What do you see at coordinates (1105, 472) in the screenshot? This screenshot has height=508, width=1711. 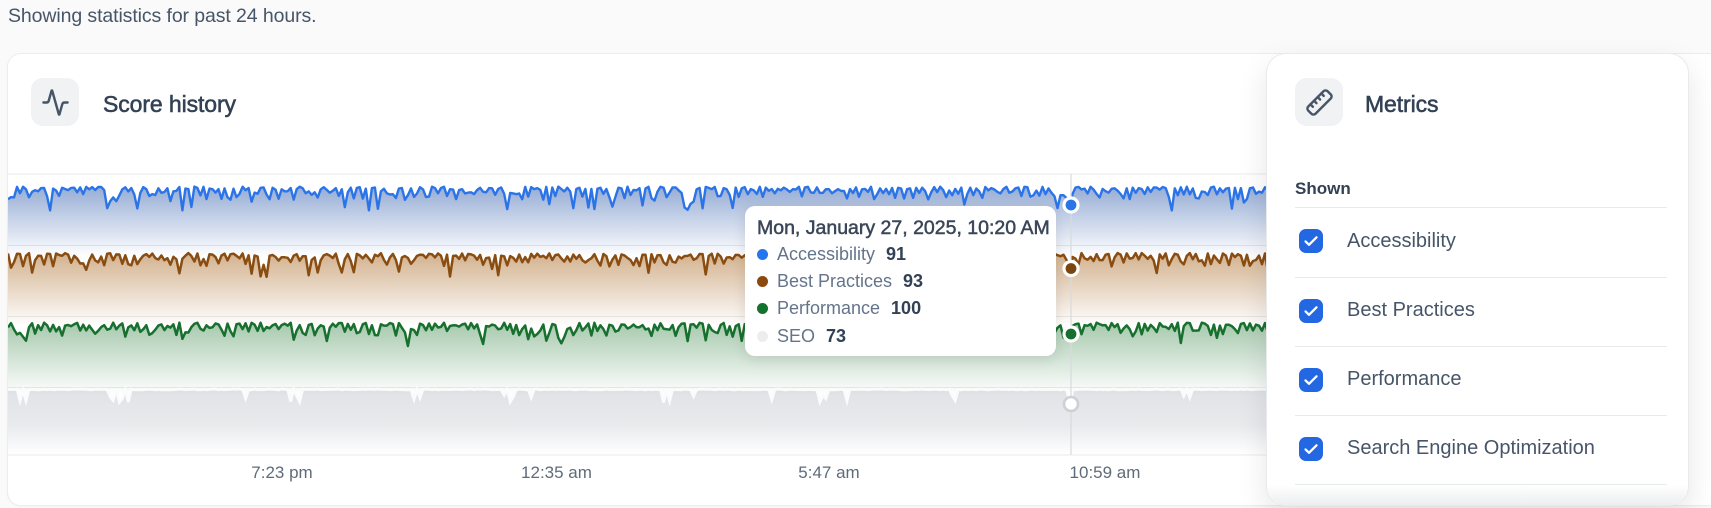 I see `svg-text: 10:59 am` at bounding box center [1105, 472].